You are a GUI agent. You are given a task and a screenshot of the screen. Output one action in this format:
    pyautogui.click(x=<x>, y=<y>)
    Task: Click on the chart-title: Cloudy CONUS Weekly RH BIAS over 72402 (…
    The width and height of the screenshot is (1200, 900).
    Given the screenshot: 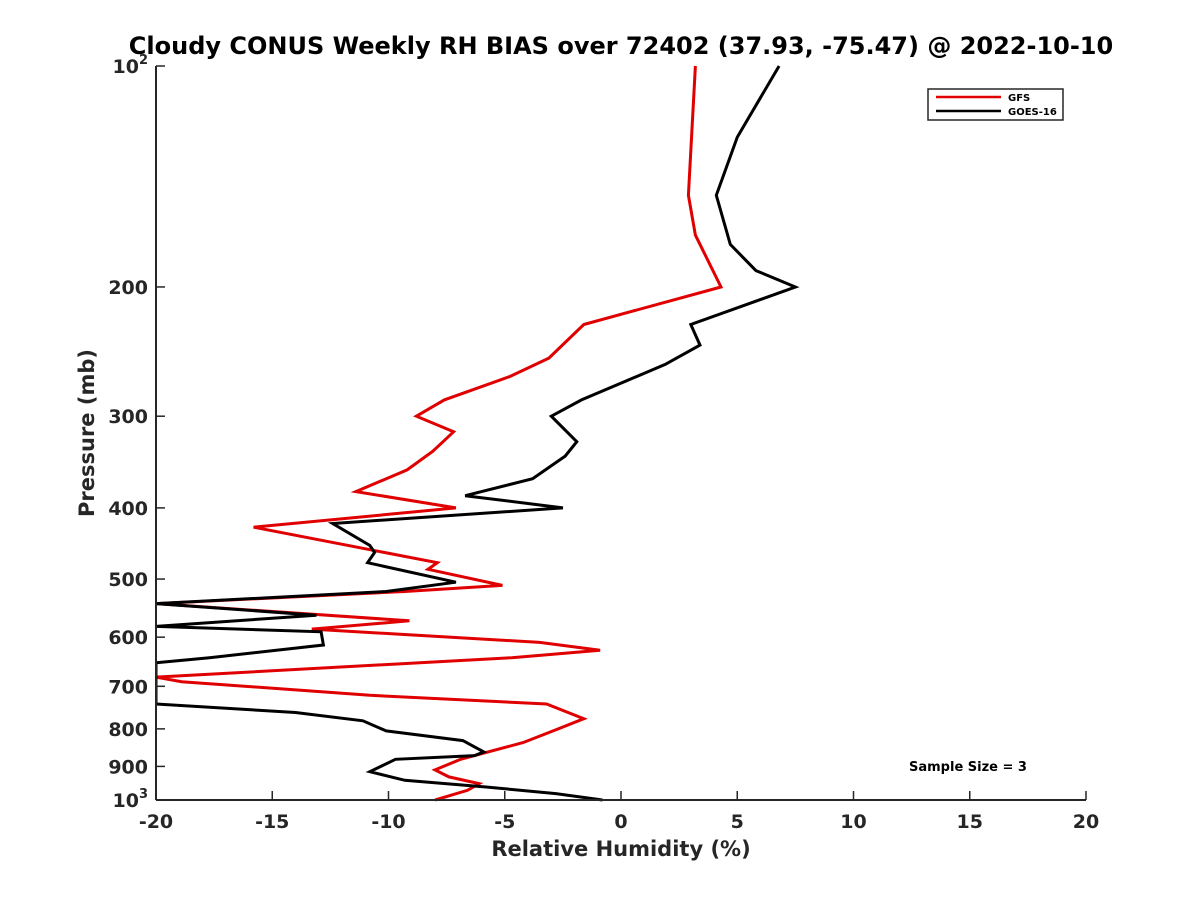 What is the action you would take?
    pyautogui.click(x=621, y=46)
    